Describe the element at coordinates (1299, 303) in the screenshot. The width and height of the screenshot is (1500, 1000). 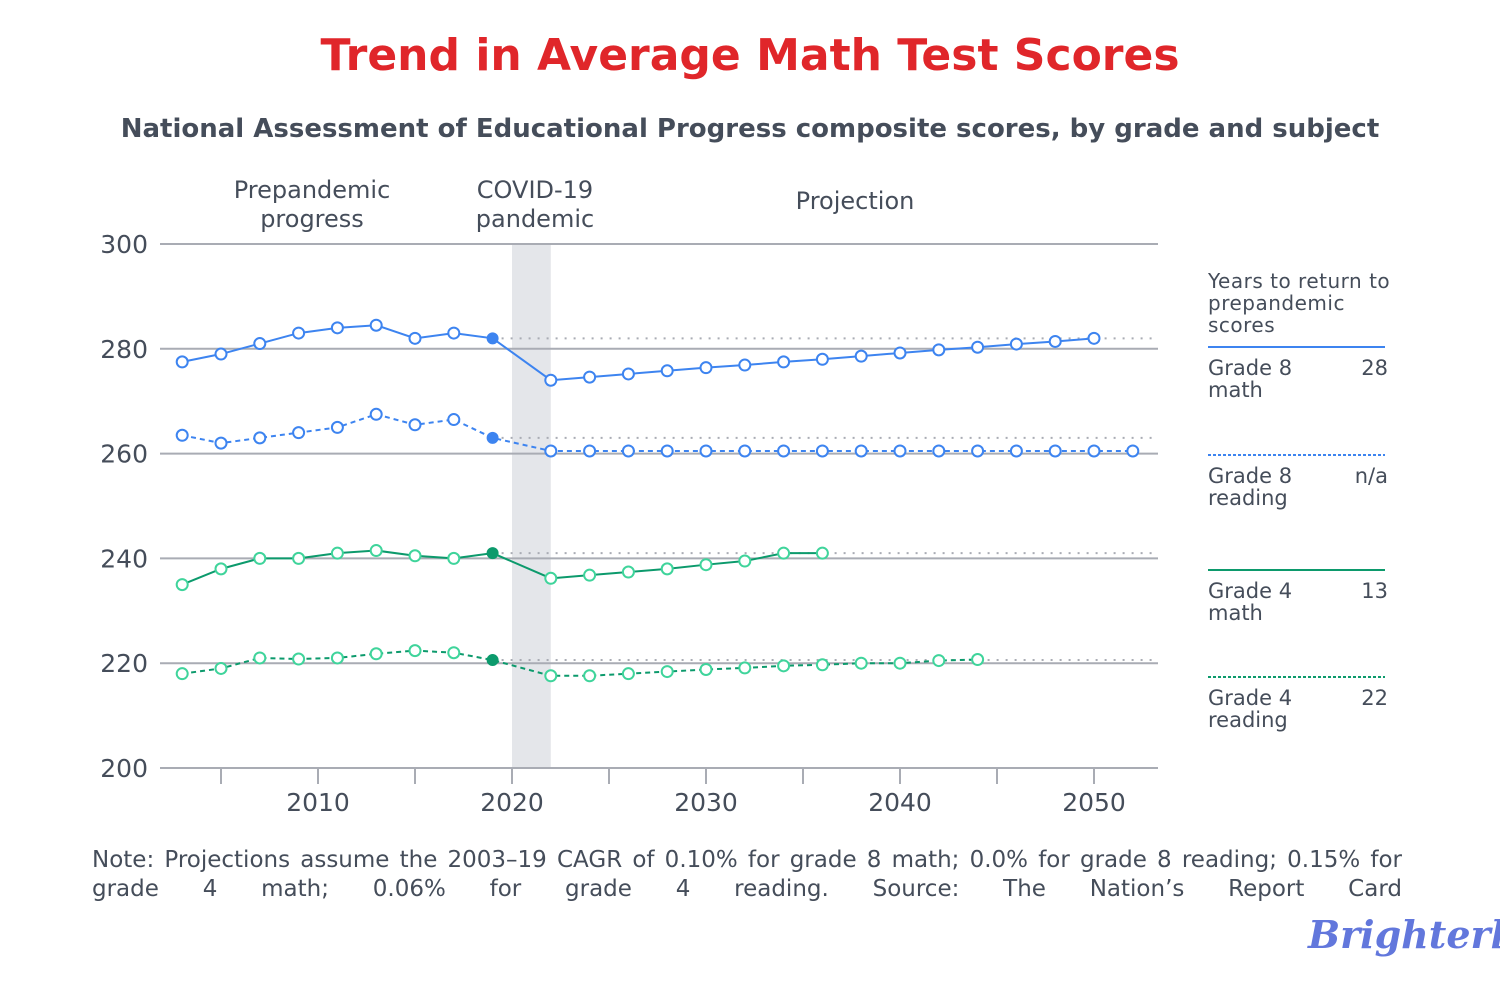
I see `legend-title: Years to return to prepandemic scores` at that location.